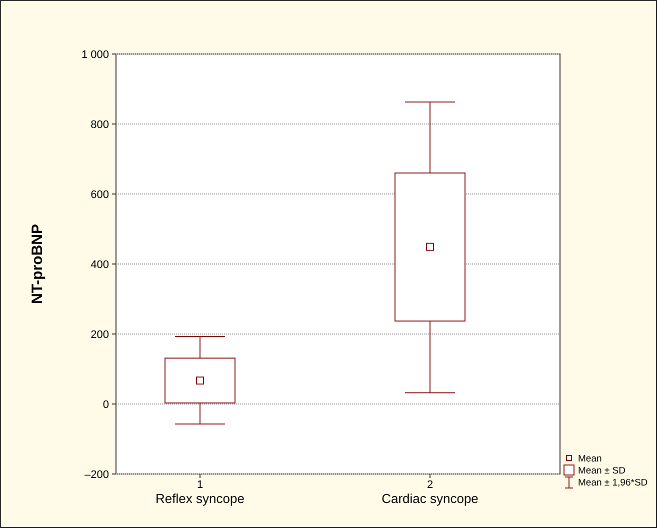 The width and height of the screenshot is (659, 530). I want to click on y-tick-label: 800, so click(99, 124).